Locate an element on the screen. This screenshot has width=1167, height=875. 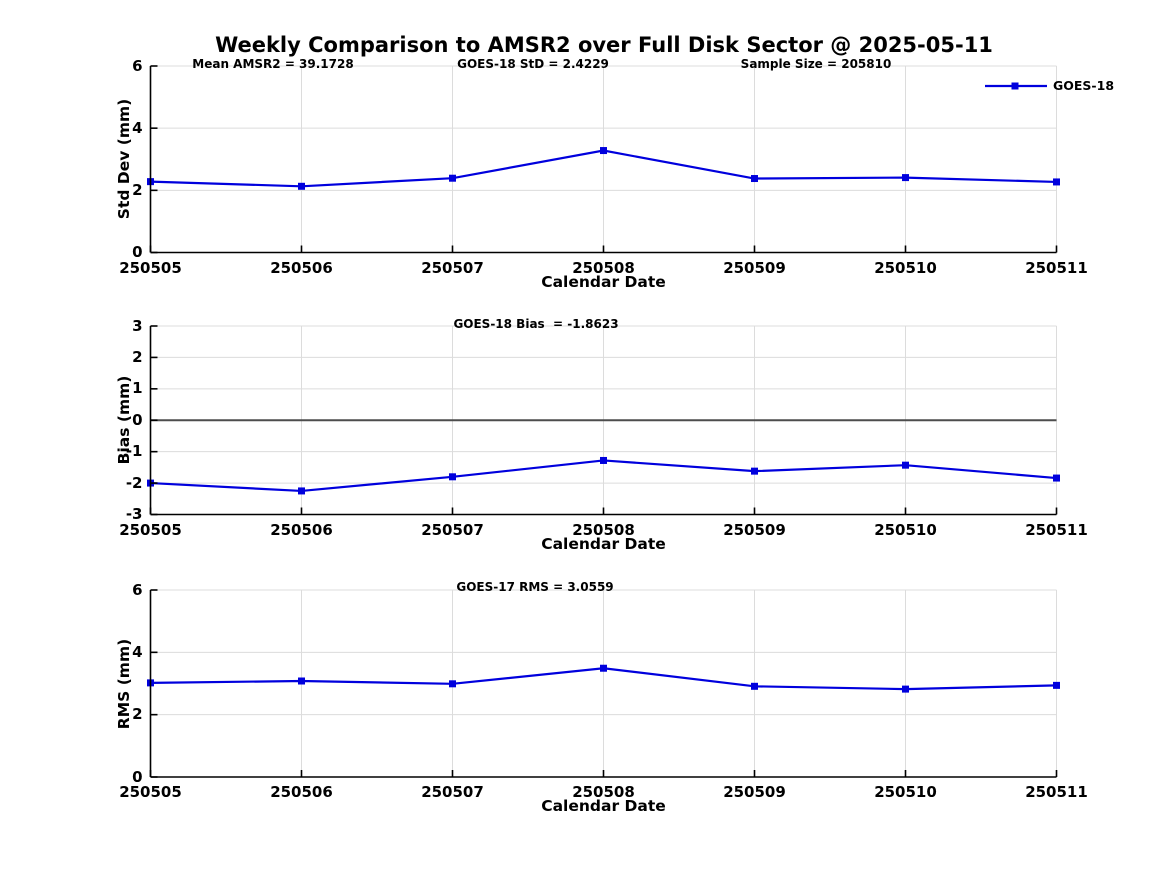
chart-annotation: GOES-18 Bias = -1.8623 is located at coordinates (536, 324).